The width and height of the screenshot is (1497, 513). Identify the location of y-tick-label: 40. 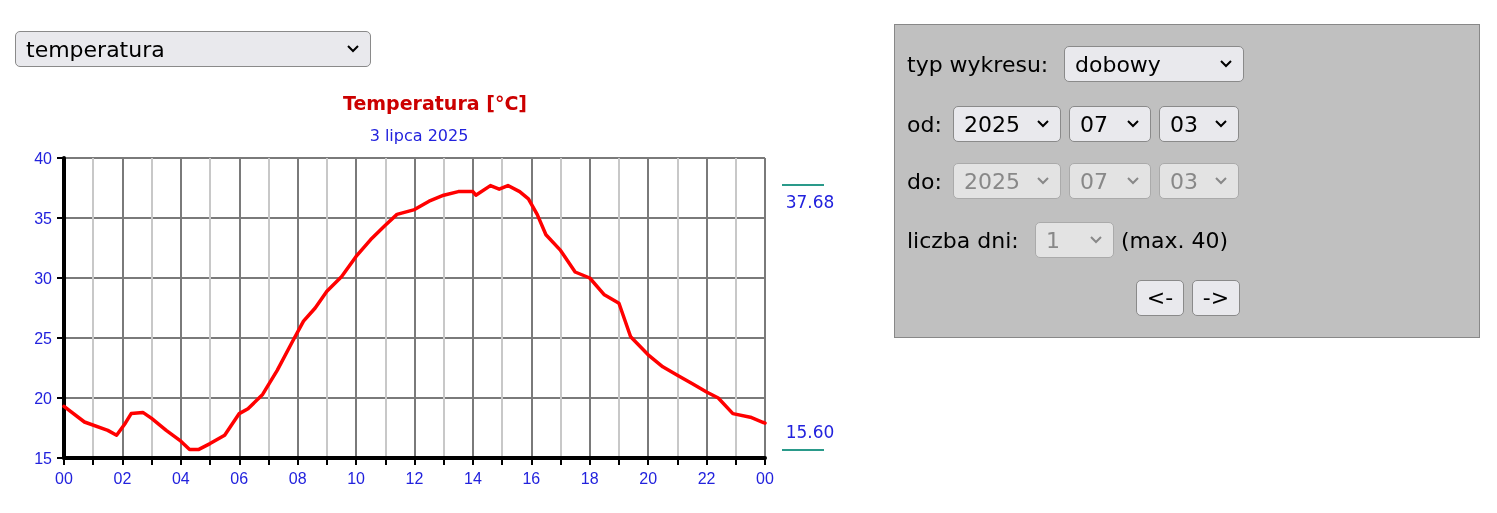
(43, 158).